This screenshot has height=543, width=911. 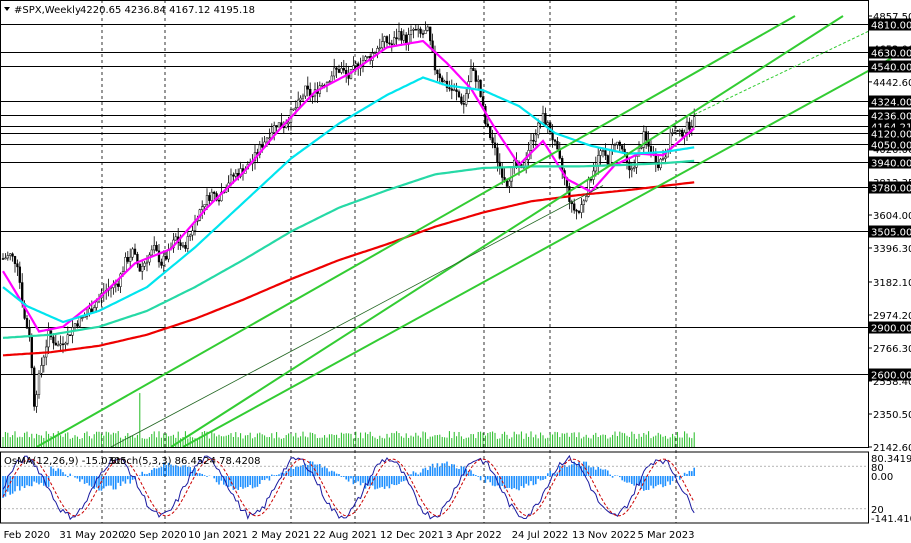 What do you see at coordinates (412, 535) in the screenshot?
I see `x-tick-label: 12 Dec 2021` at bounding box center [412, 535].